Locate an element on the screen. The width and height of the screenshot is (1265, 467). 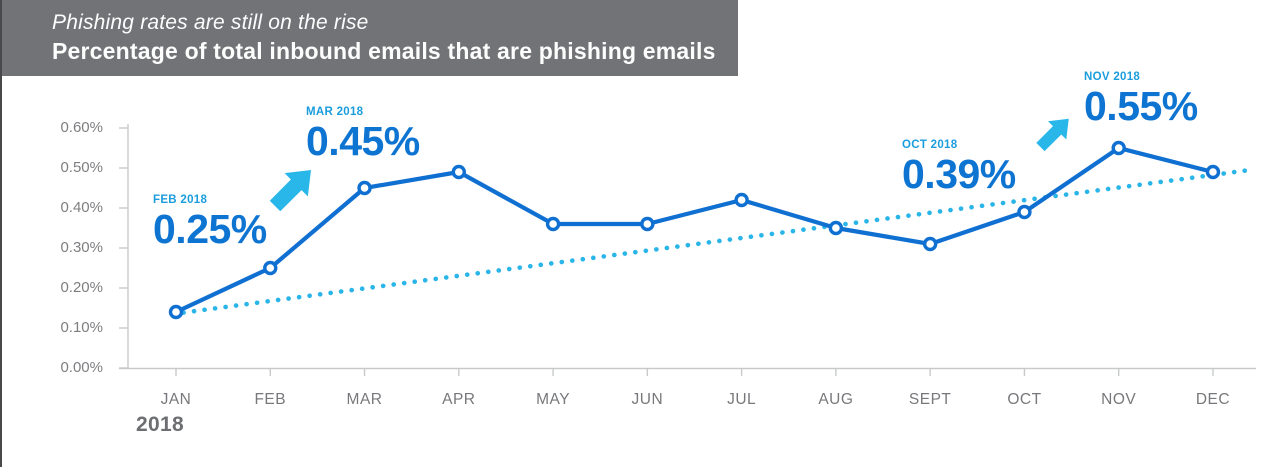
annotation-month-label: NOV 2018 is located at coordinates (1112, 77).